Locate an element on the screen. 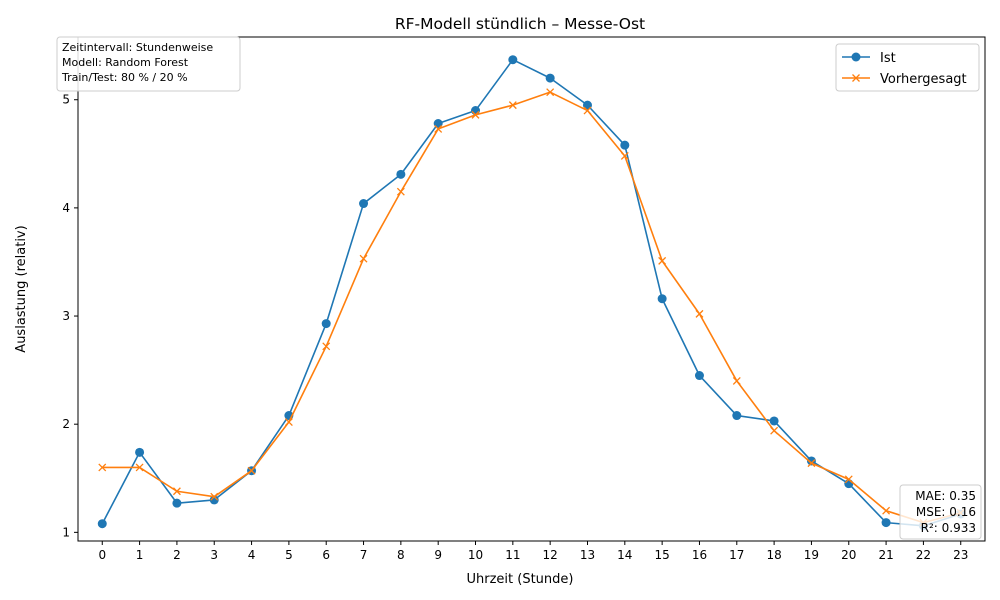  x-tick-label: 4 is located at coordinates (252, 555).